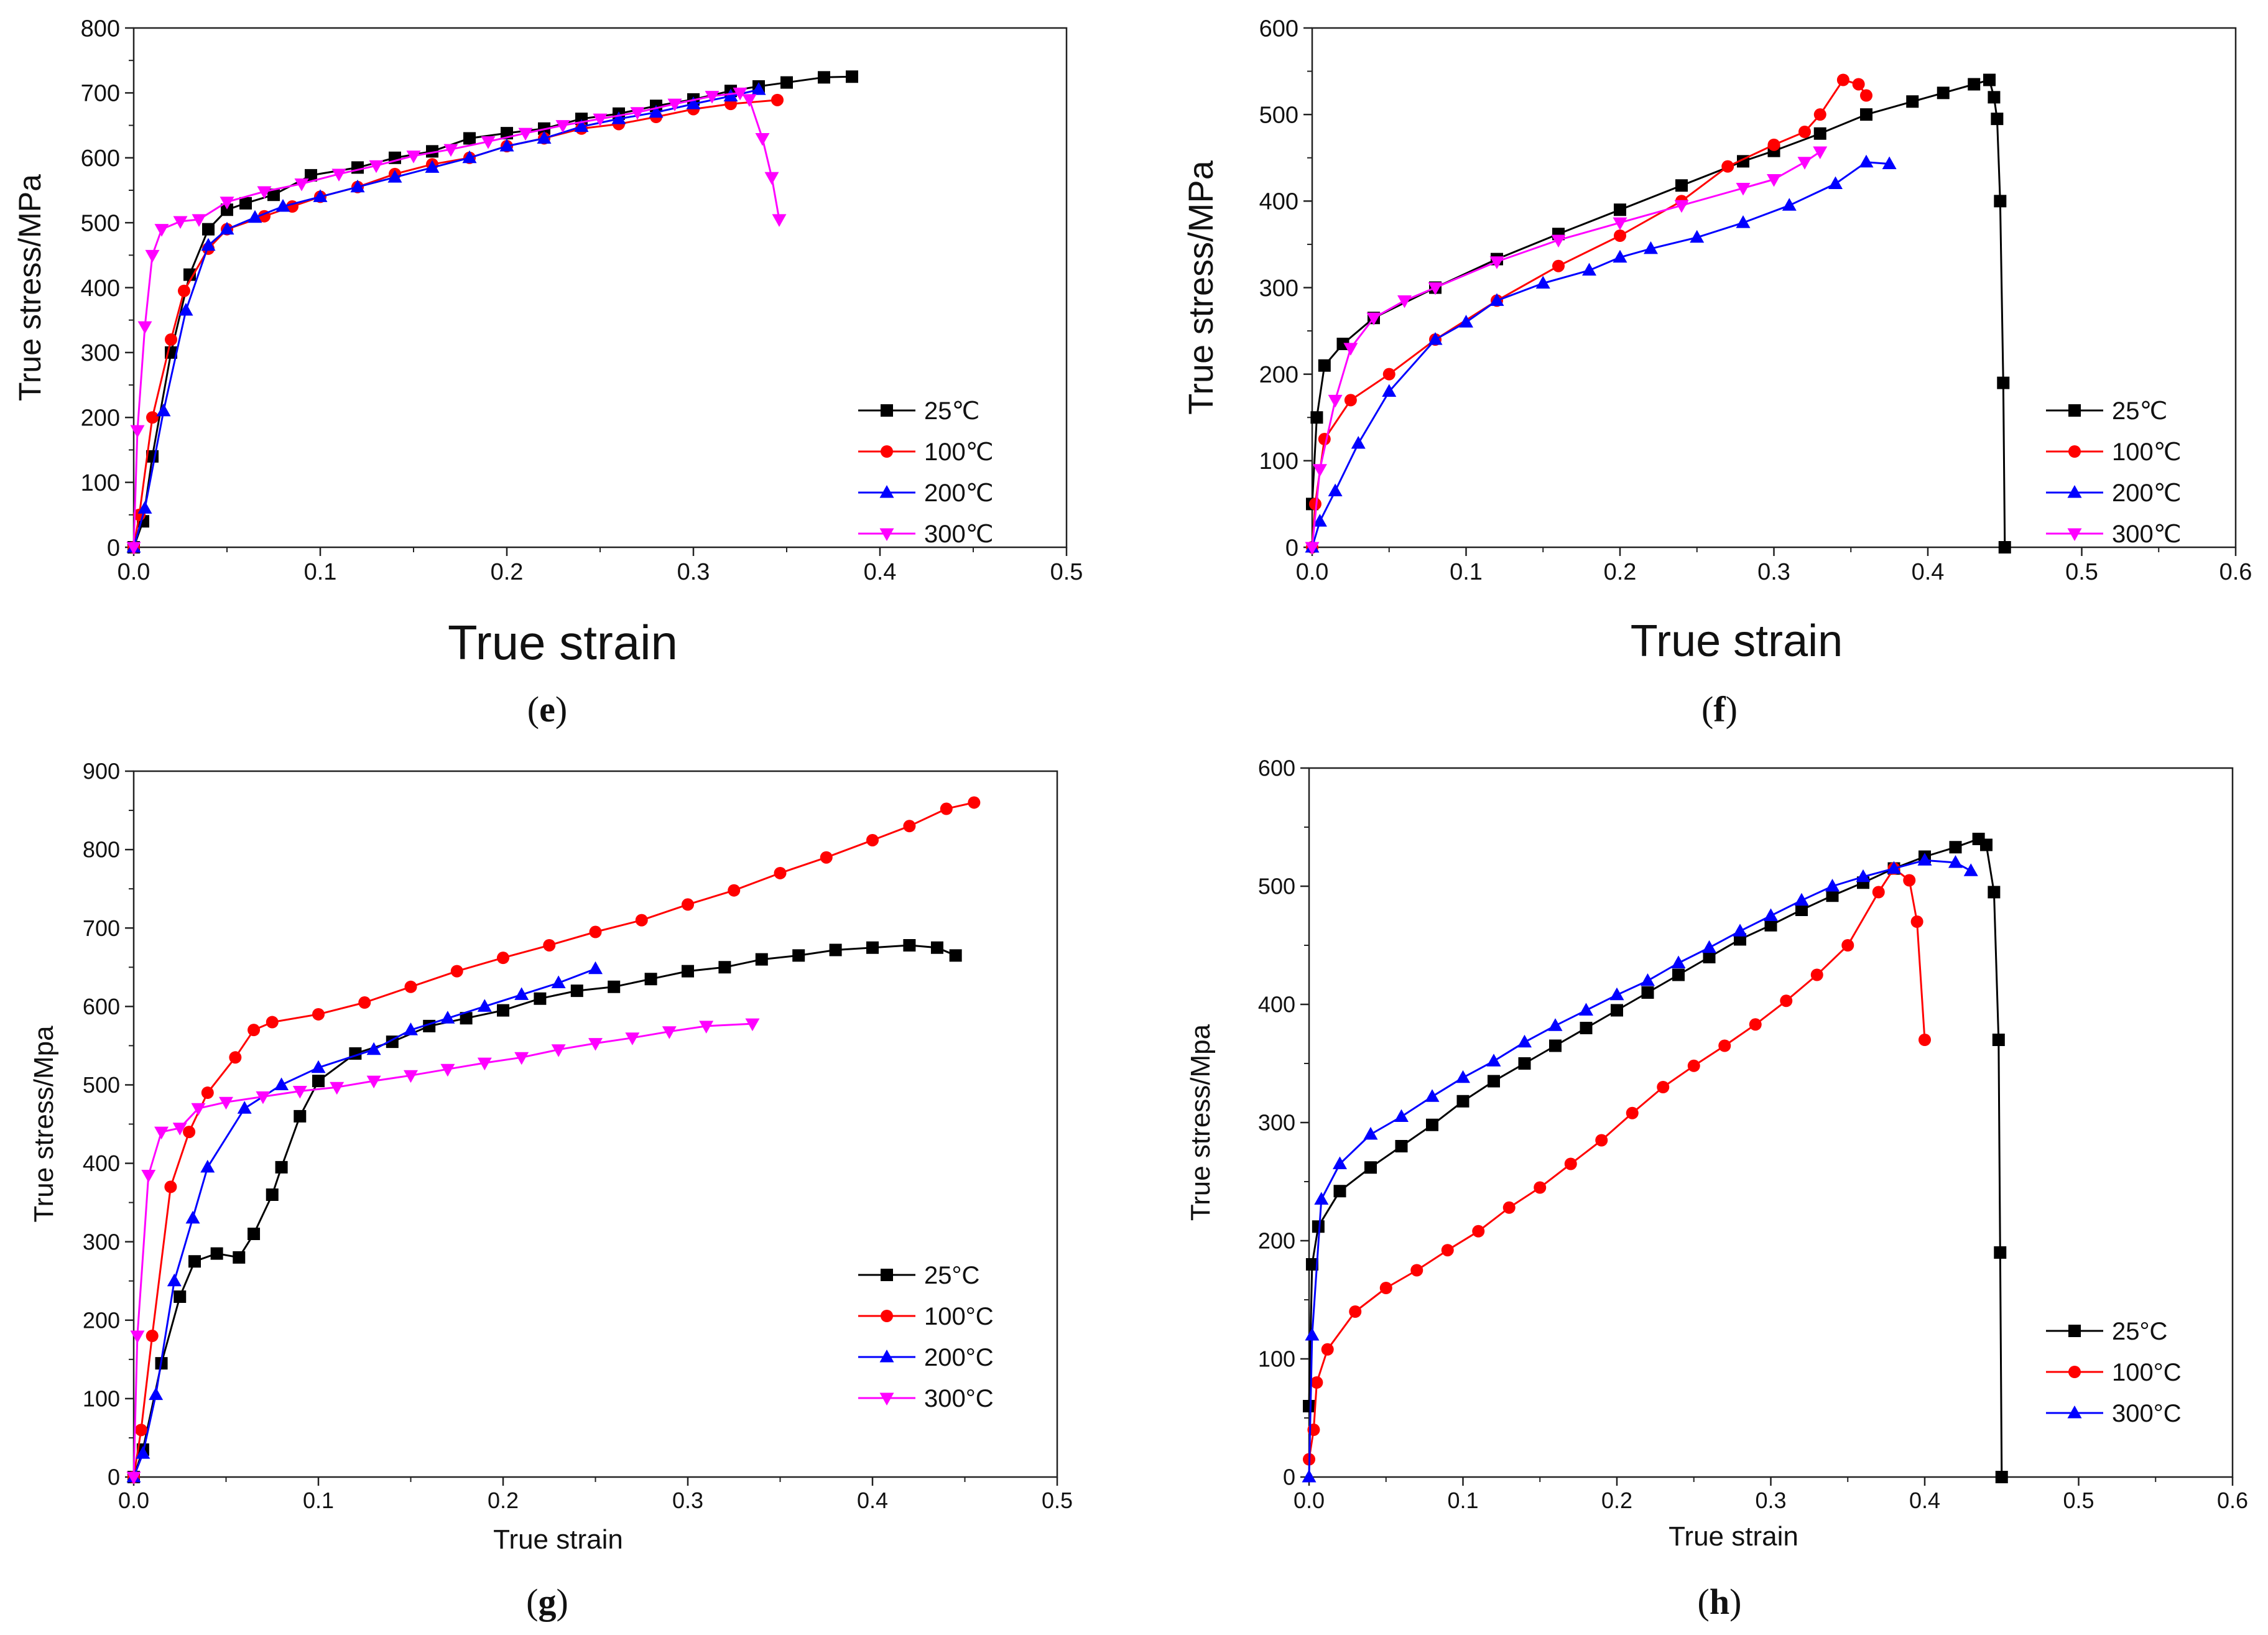 This screenshot has width=2268, height=1635. Describe the element at coordinates (101, 353) in the screenshot. I see `y-tick-label: 300` at that location.